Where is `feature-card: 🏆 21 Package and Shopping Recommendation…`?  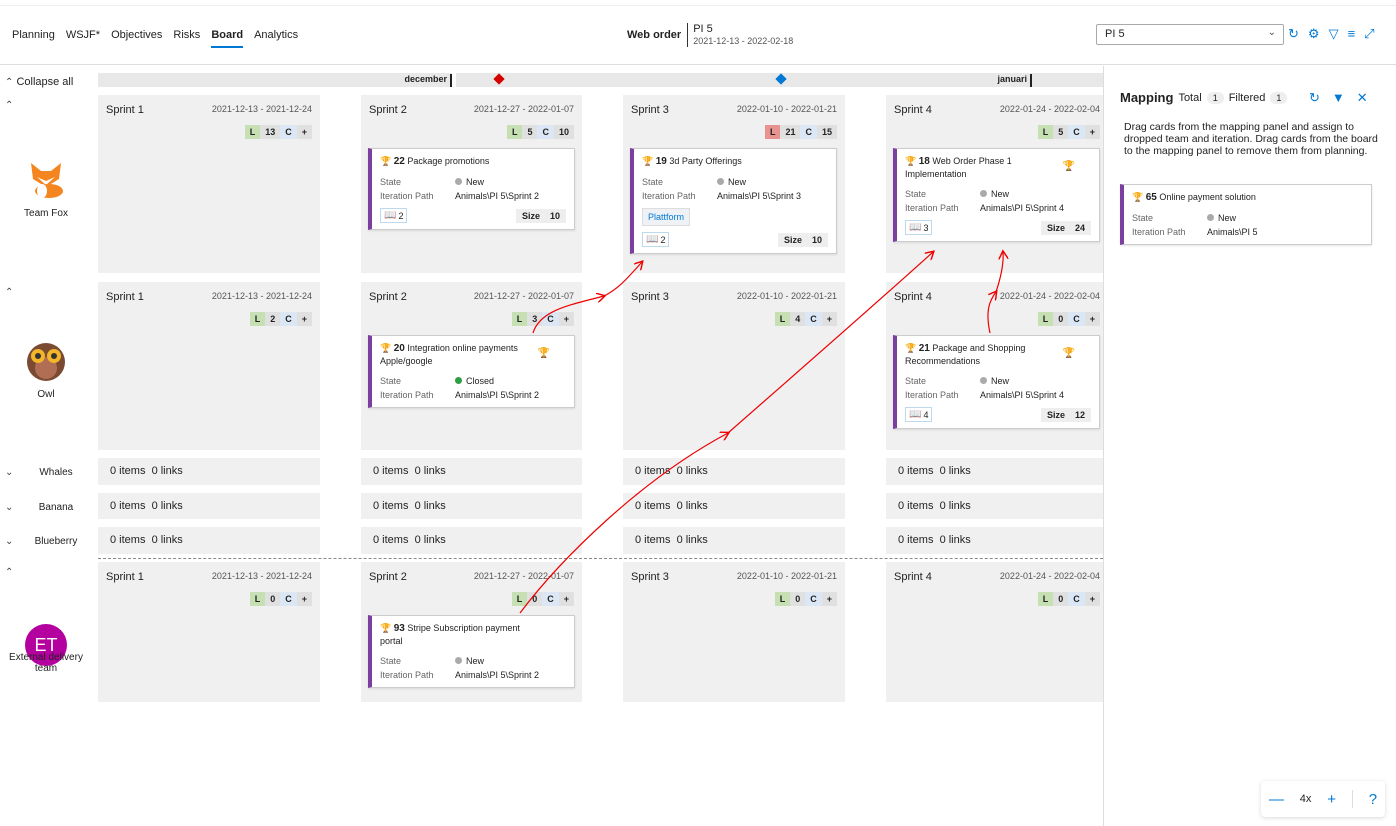 feature-card: 🏆 21 Package and Shopping Recommendation… is located at coordinates (996, 382).